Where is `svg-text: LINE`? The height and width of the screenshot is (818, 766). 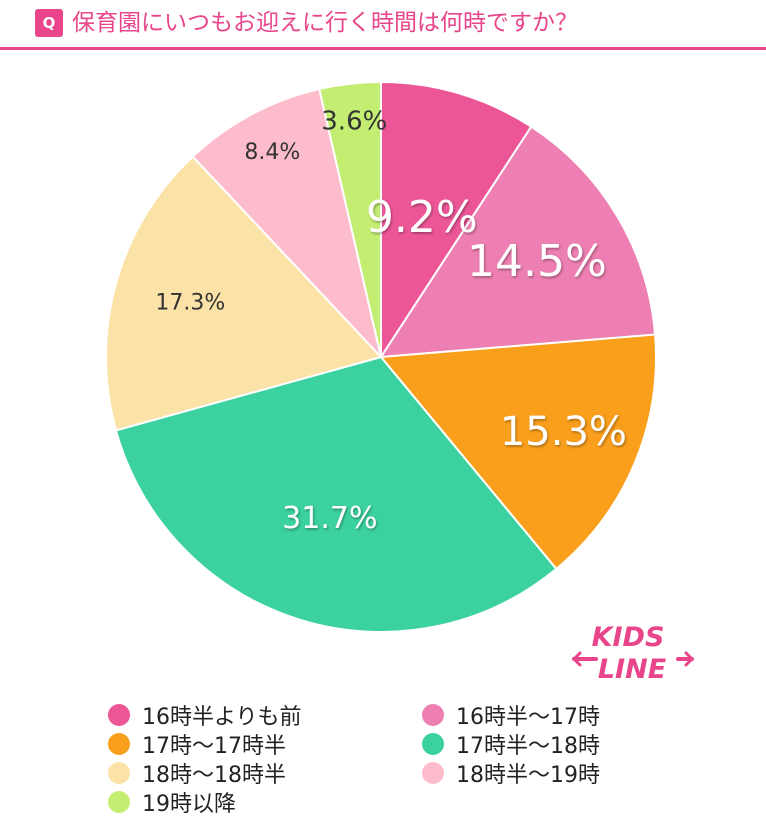
svg-text: LINE is located at coordinates (632, 669).